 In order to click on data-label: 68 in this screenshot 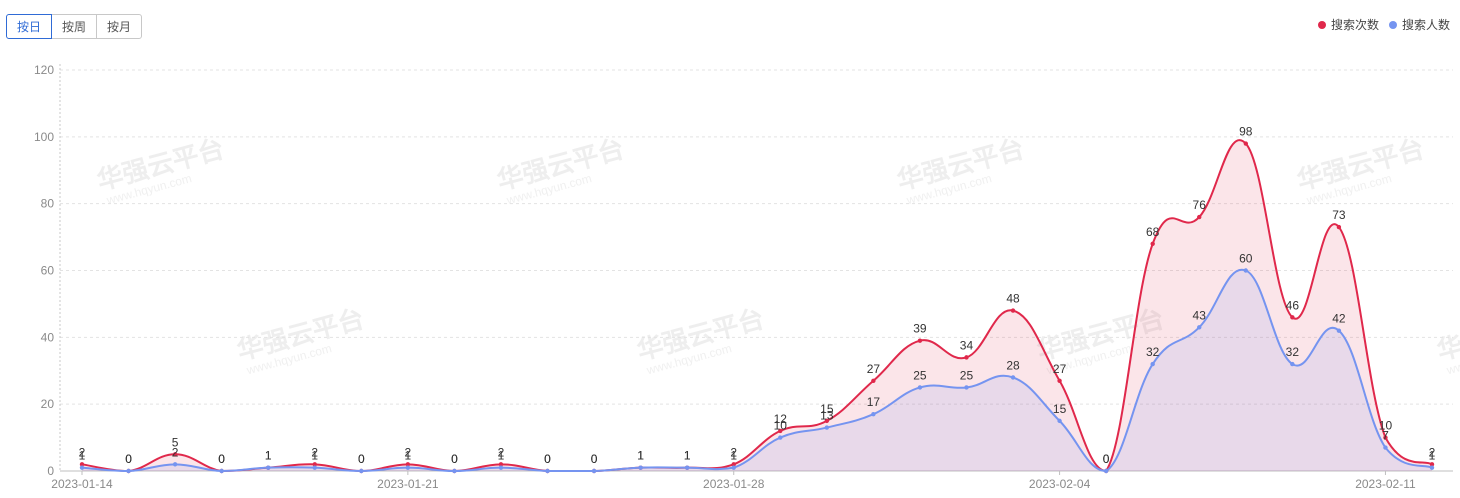, I will do `click(1153, 232)`.